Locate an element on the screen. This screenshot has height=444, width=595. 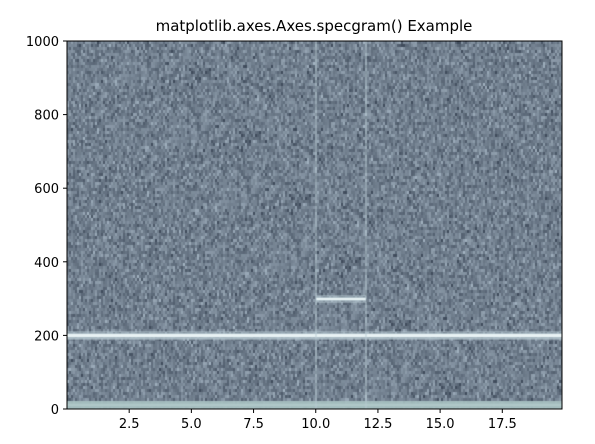
y-tick-label: 400 is located at coordinates (46, 263).